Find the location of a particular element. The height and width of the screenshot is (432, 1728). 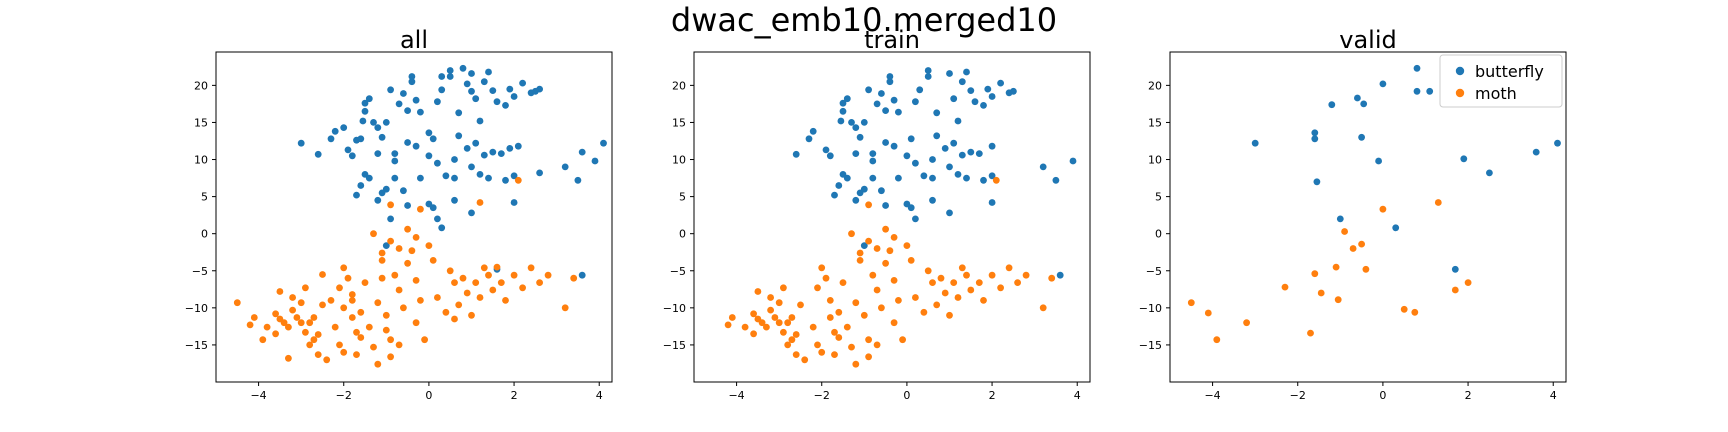

y-tick-label: 0 is located at coordinates (682, 234).